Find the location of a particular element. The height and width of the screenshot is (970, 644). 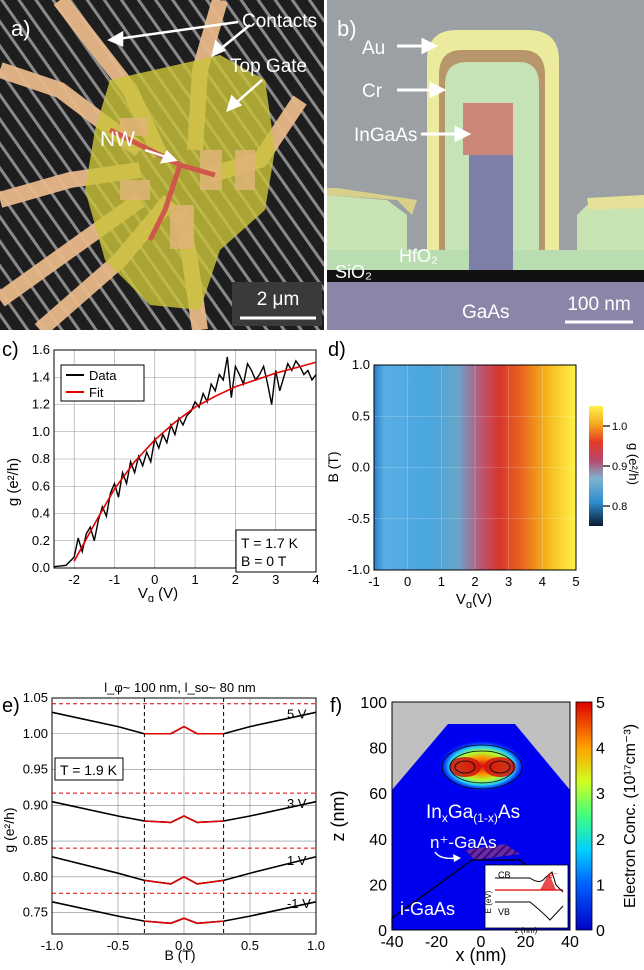

sio2-label: SiO₂ is located at coordinates (353, 272).